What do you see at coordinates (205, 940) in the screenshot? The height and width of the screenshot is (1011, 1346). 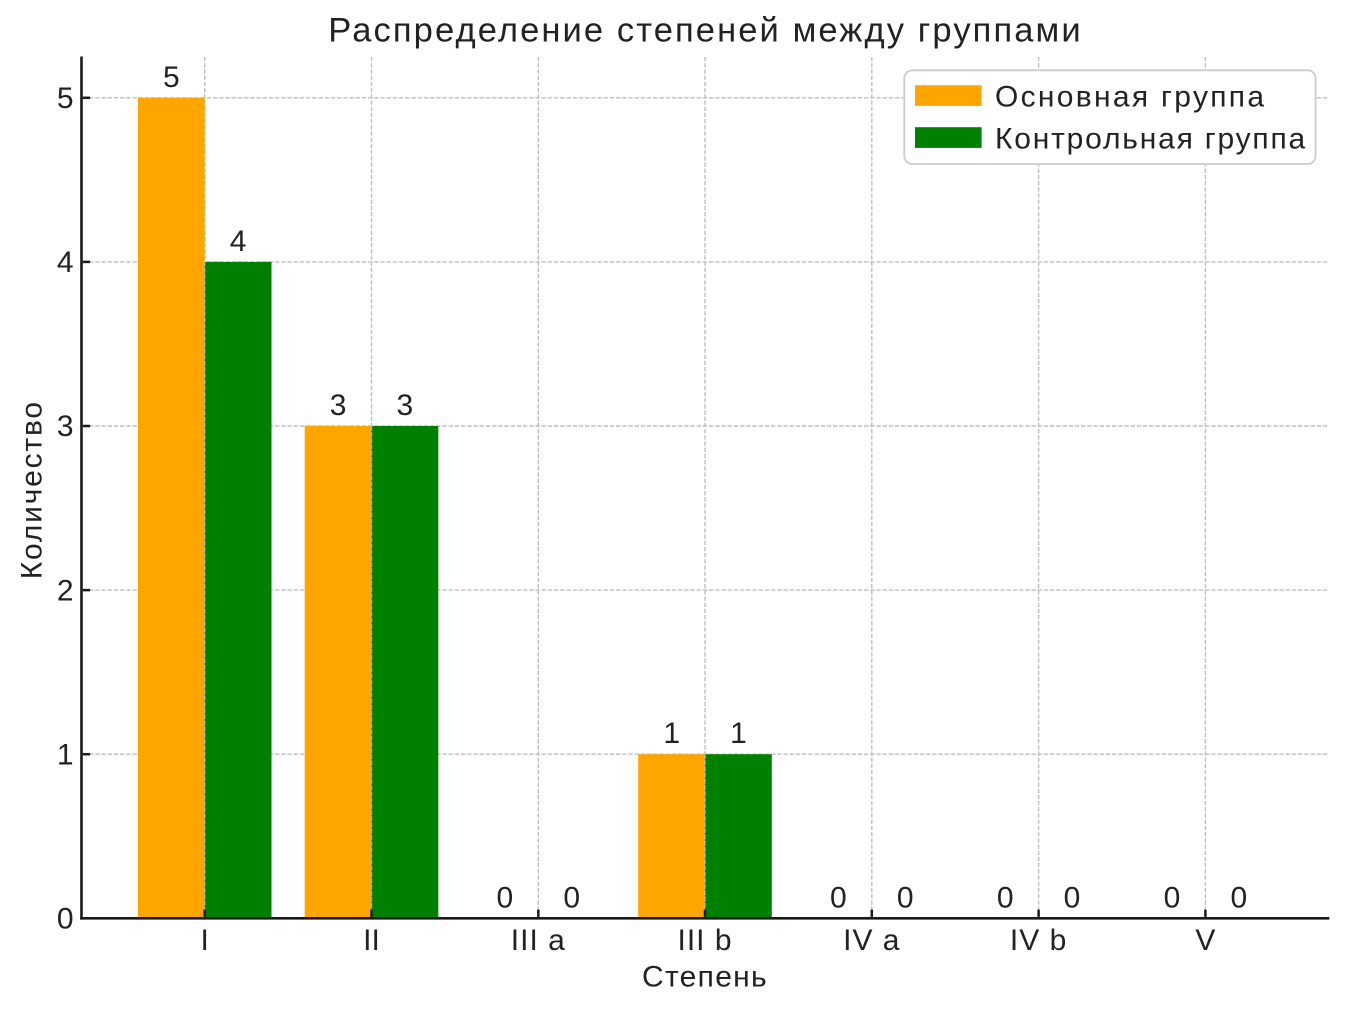 I see `svg-text: I` at bounding box center [205, 940].